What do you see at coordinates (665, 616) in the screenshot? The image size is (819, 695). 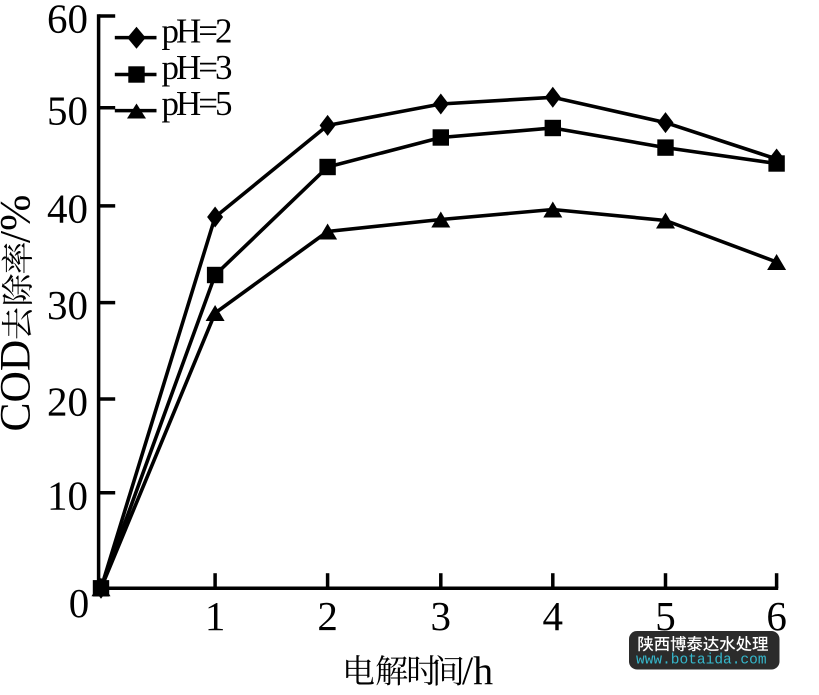 I see `svg-text: 5` at bounding box center [665, 616].